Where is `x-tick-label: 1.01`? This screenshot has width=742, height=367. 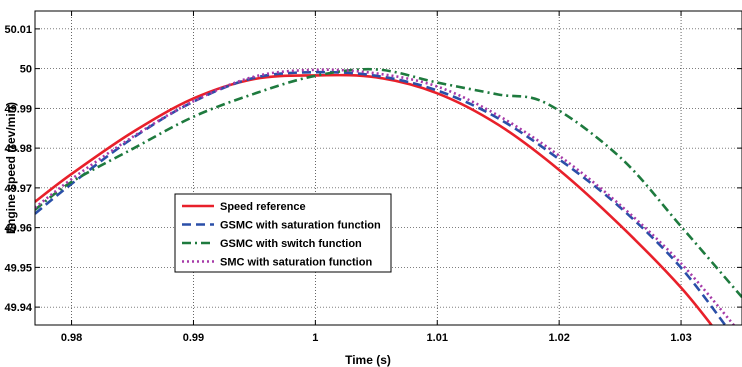
x-tick-label: 1.01 is located at coordinates (437, 338).